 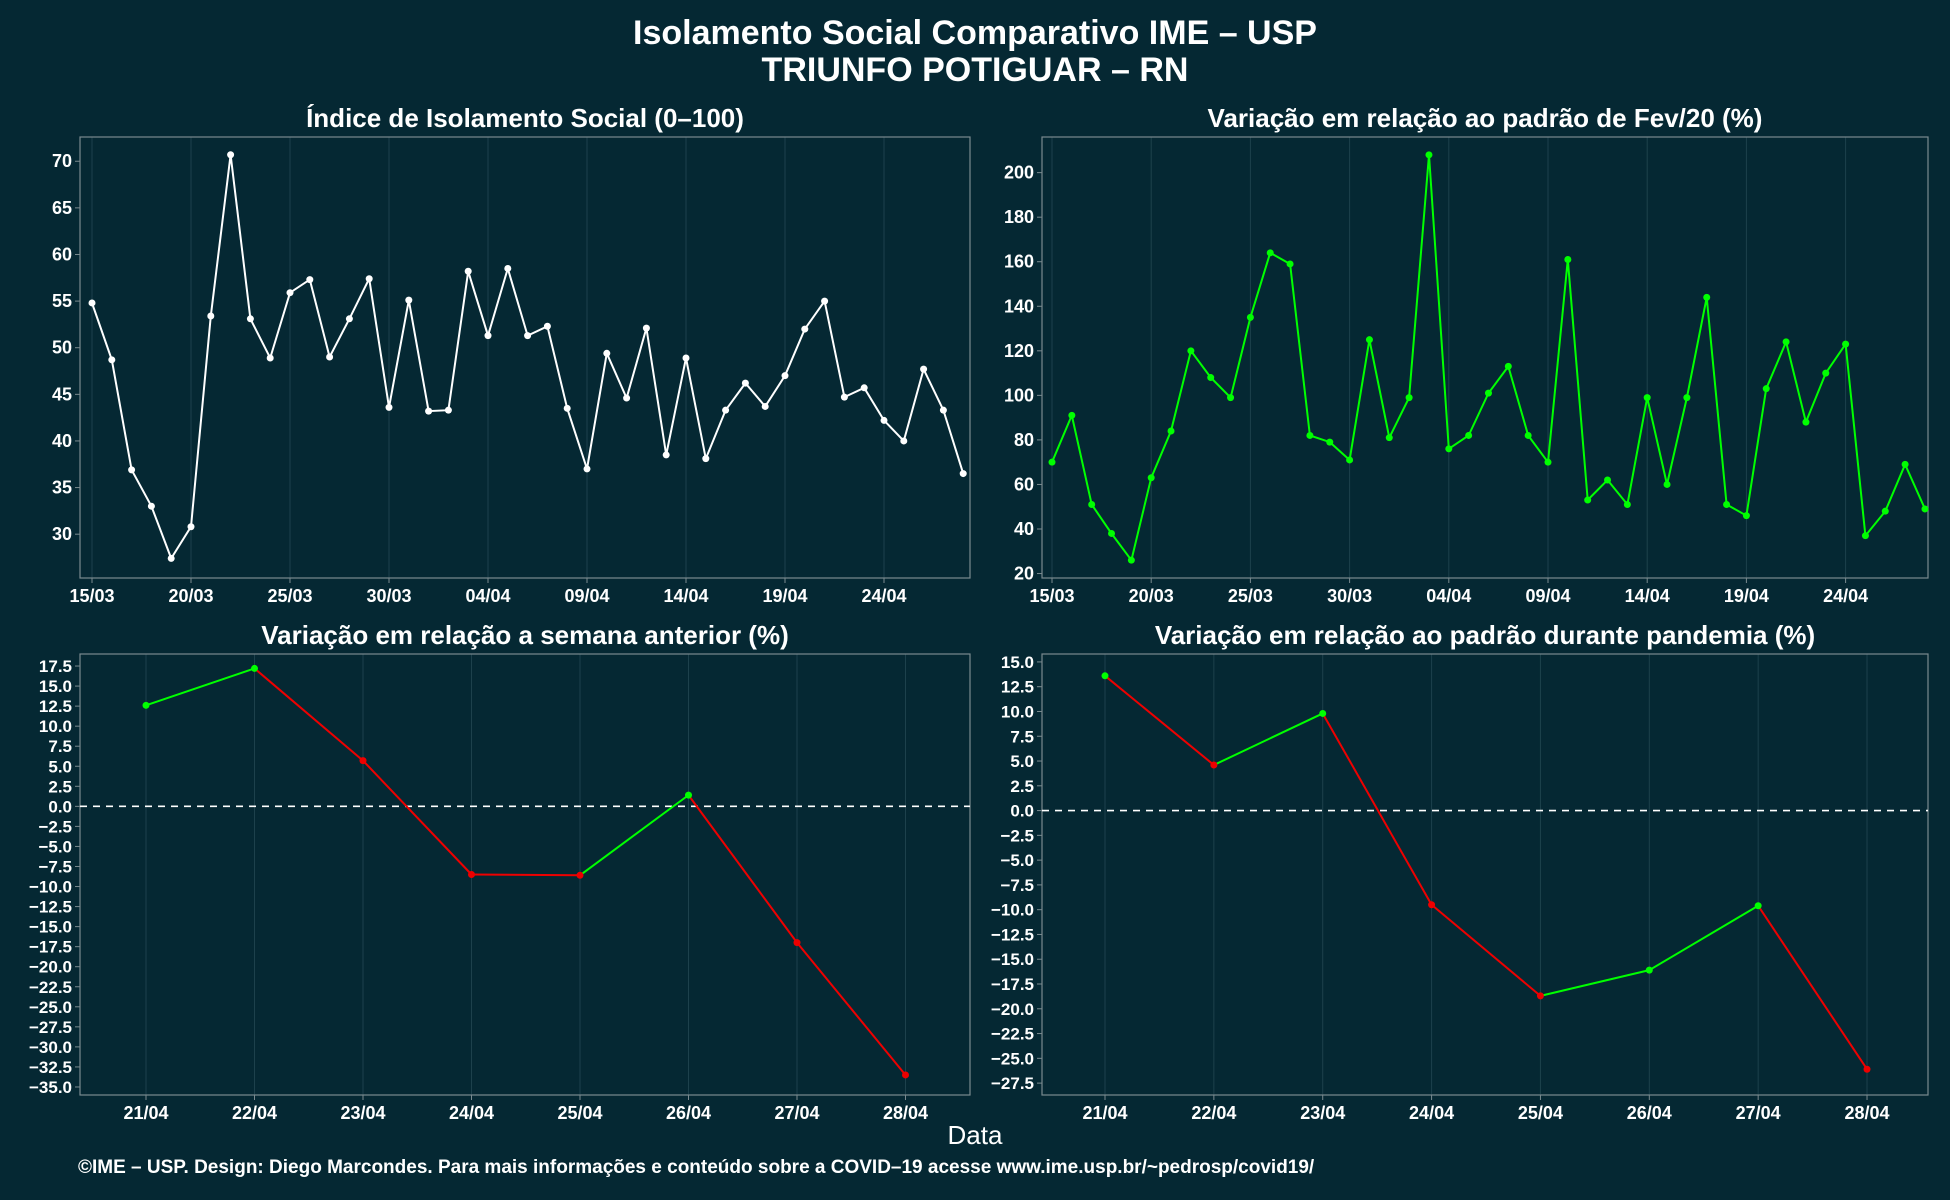 What do you see at coordinates (1322, 1113) in the screenshot?
I see `panel4-x-tick-label: 23/04` at bounding box center [1322, 1113].